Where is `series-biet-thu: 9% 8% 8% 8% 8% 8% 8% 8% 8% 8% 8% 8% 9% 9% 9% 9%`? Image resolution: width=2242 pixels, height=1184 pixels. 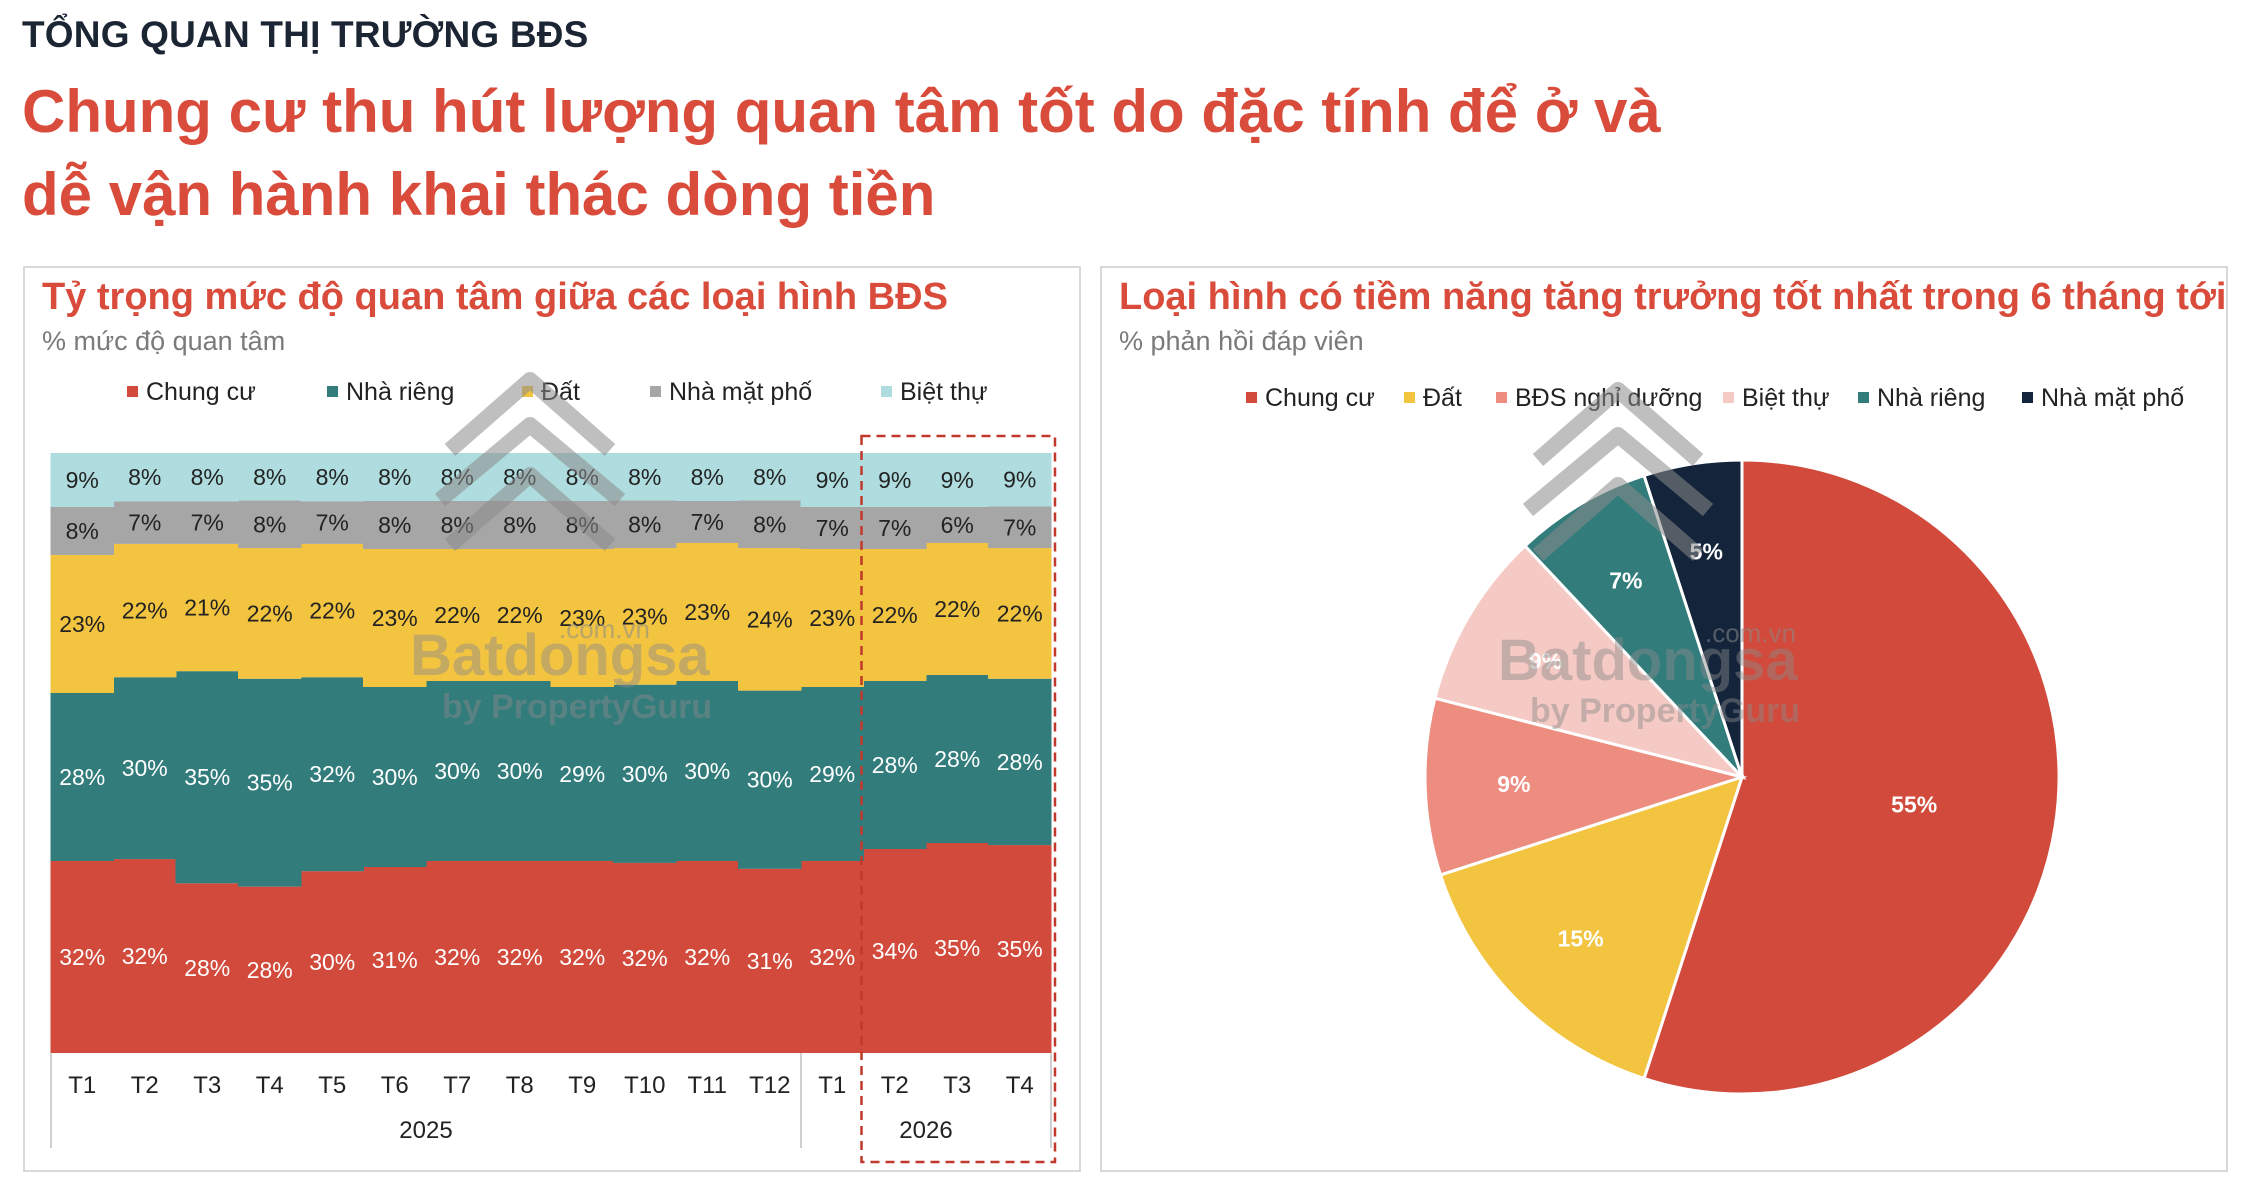
series-biet-thu: 9% 8% 8% 8% 8% 8% 8% 8% 8% 8% 8% 8% 9% 9% 9% 9% is located at coordinates (551, 480).